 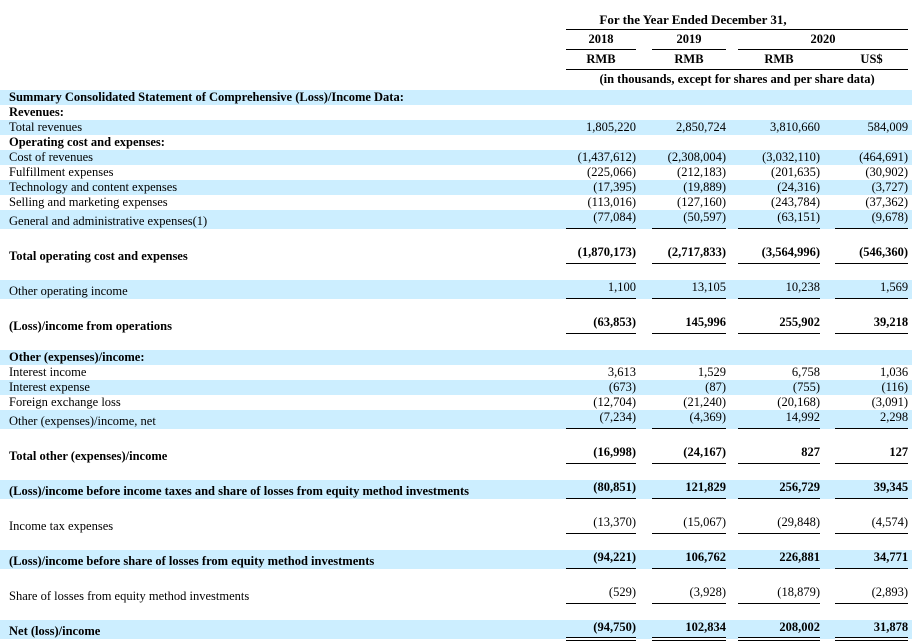 What do you see at coordinates (887, 172) in the screenshot?
I see `value-cell: (30,902)` at bounding box center [887, 172].